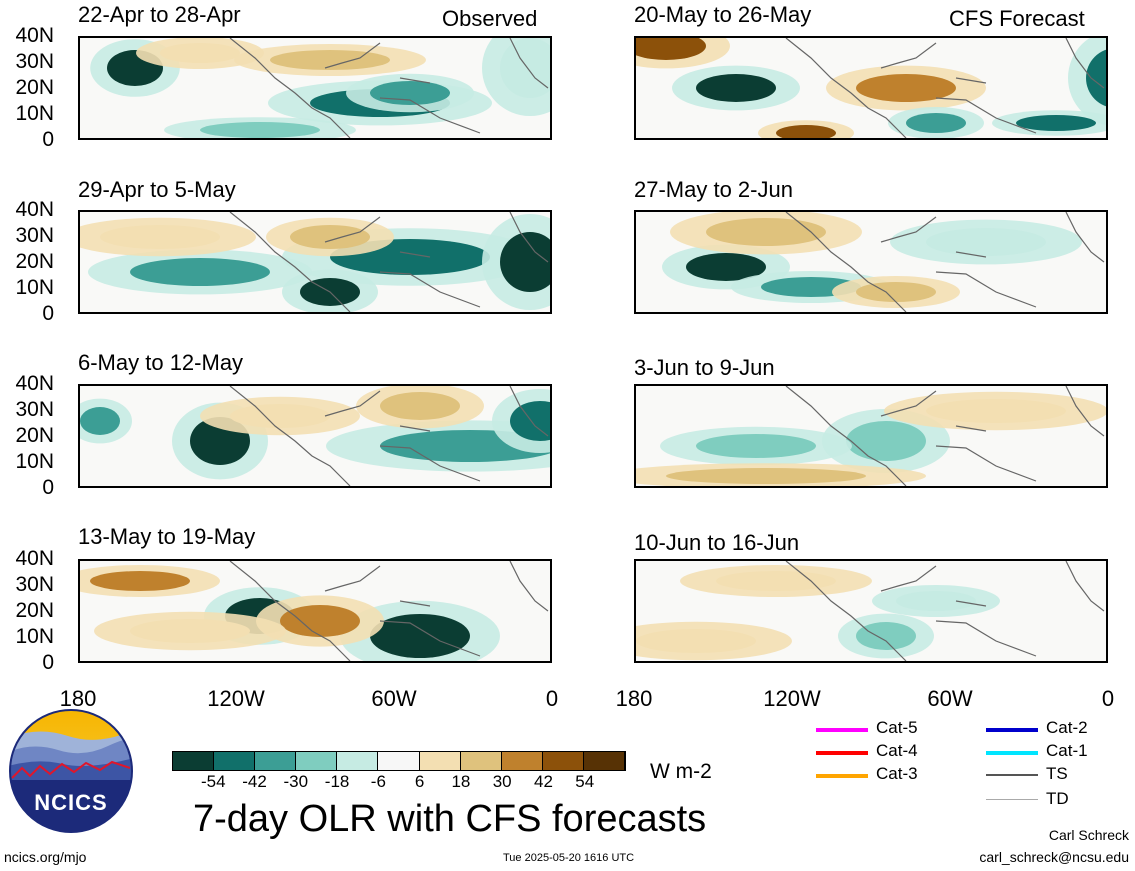 This screenshot has height=871, width=1135. Describe the element at coordinates (161, 362) in the screenshot. I see `period-title-left-3: 6-May to 12-May` at that location.